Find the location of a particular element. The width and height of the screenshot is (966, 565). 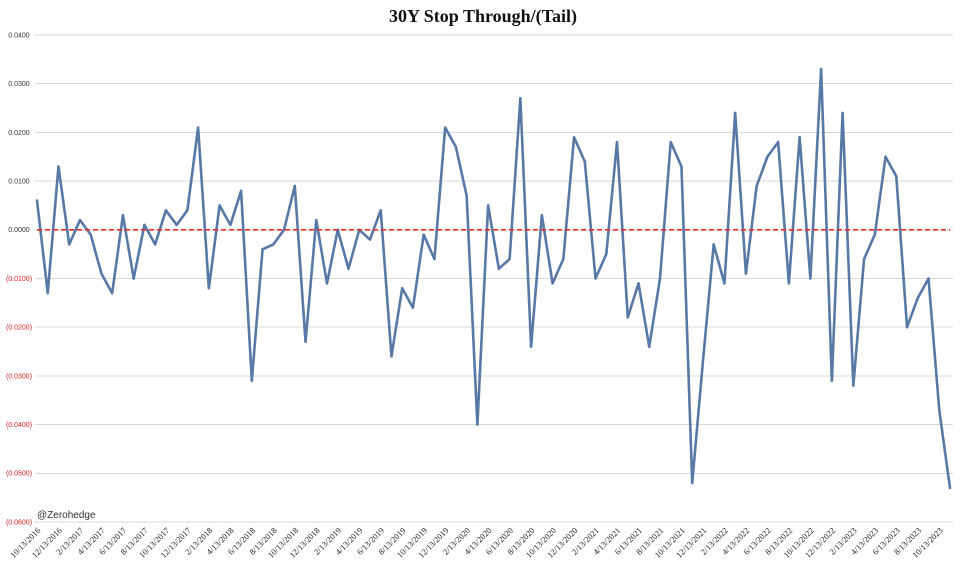

y-tick-label: 0.0400 is located at coordinates (19, 35).